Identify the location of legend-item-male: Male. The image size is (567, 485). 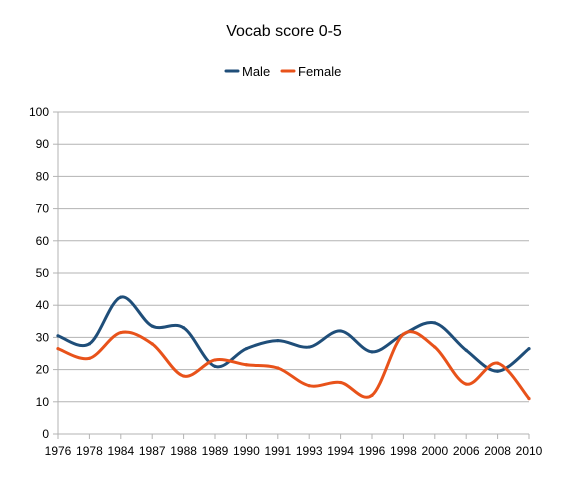
(247, 71).